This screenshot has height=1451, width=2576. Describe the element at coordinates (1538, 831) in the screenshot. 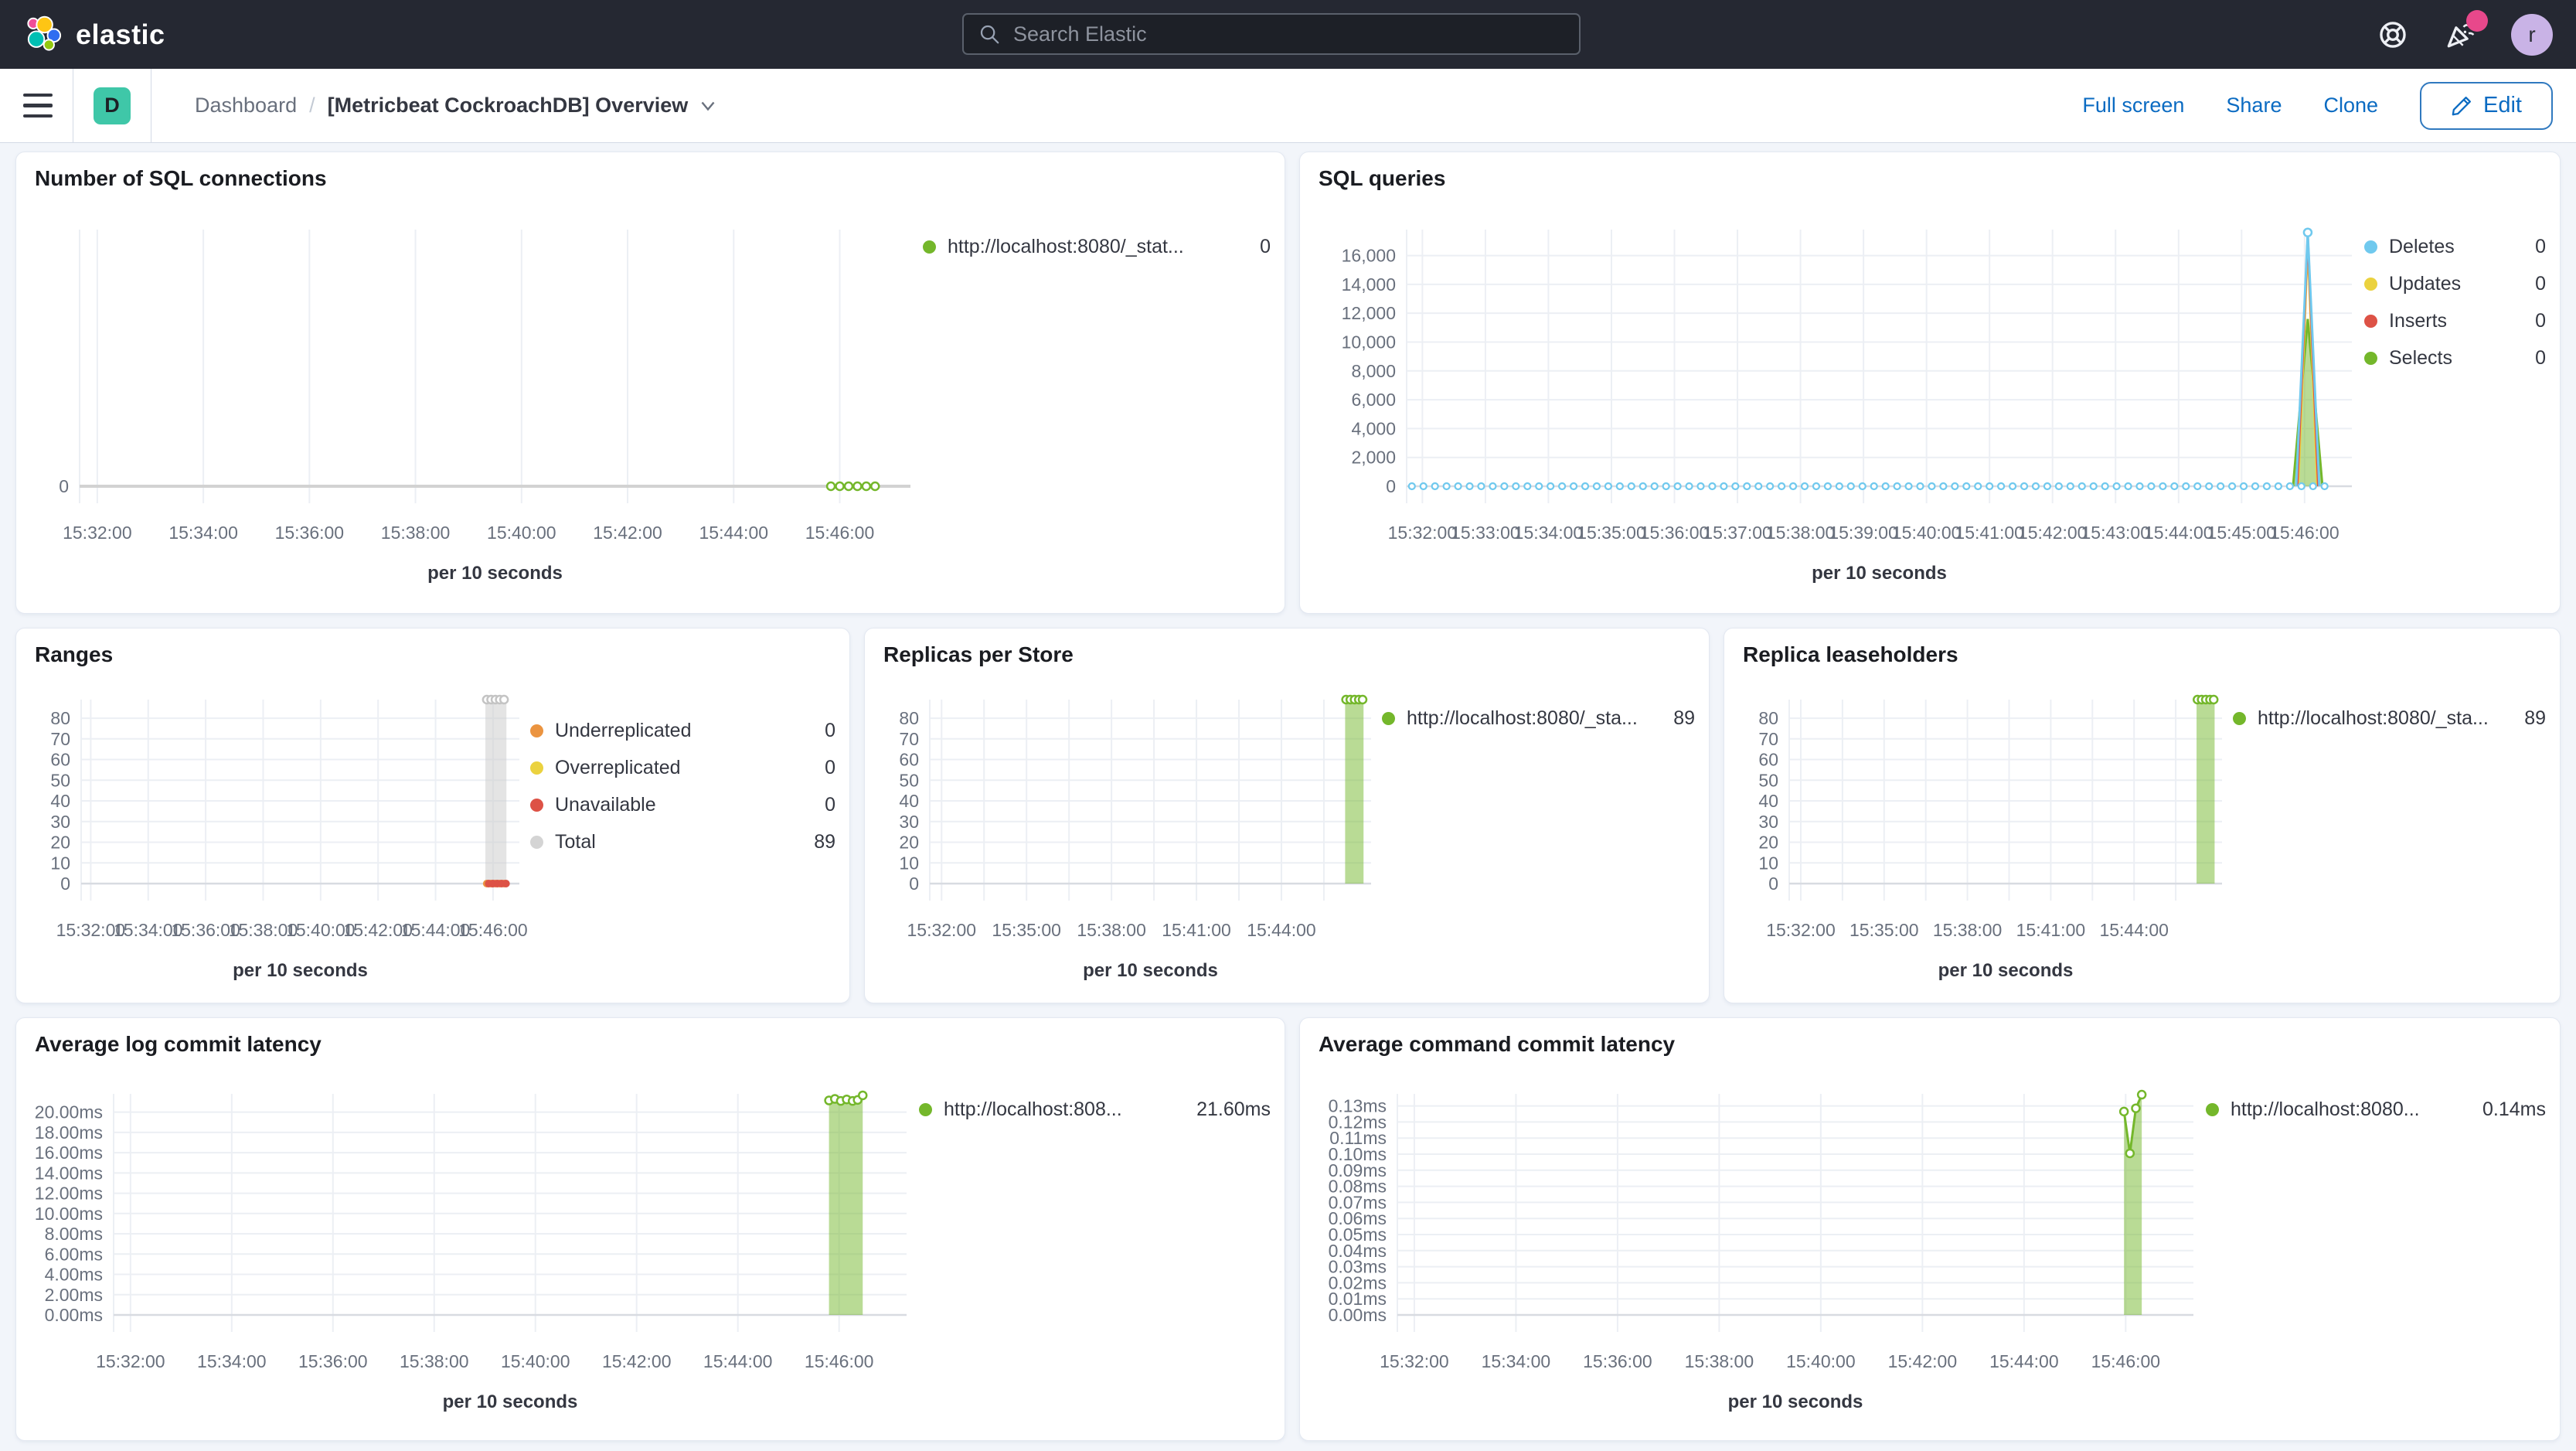

I see `chart-legend: http://localhost:8080/_sta... 89` at that location.